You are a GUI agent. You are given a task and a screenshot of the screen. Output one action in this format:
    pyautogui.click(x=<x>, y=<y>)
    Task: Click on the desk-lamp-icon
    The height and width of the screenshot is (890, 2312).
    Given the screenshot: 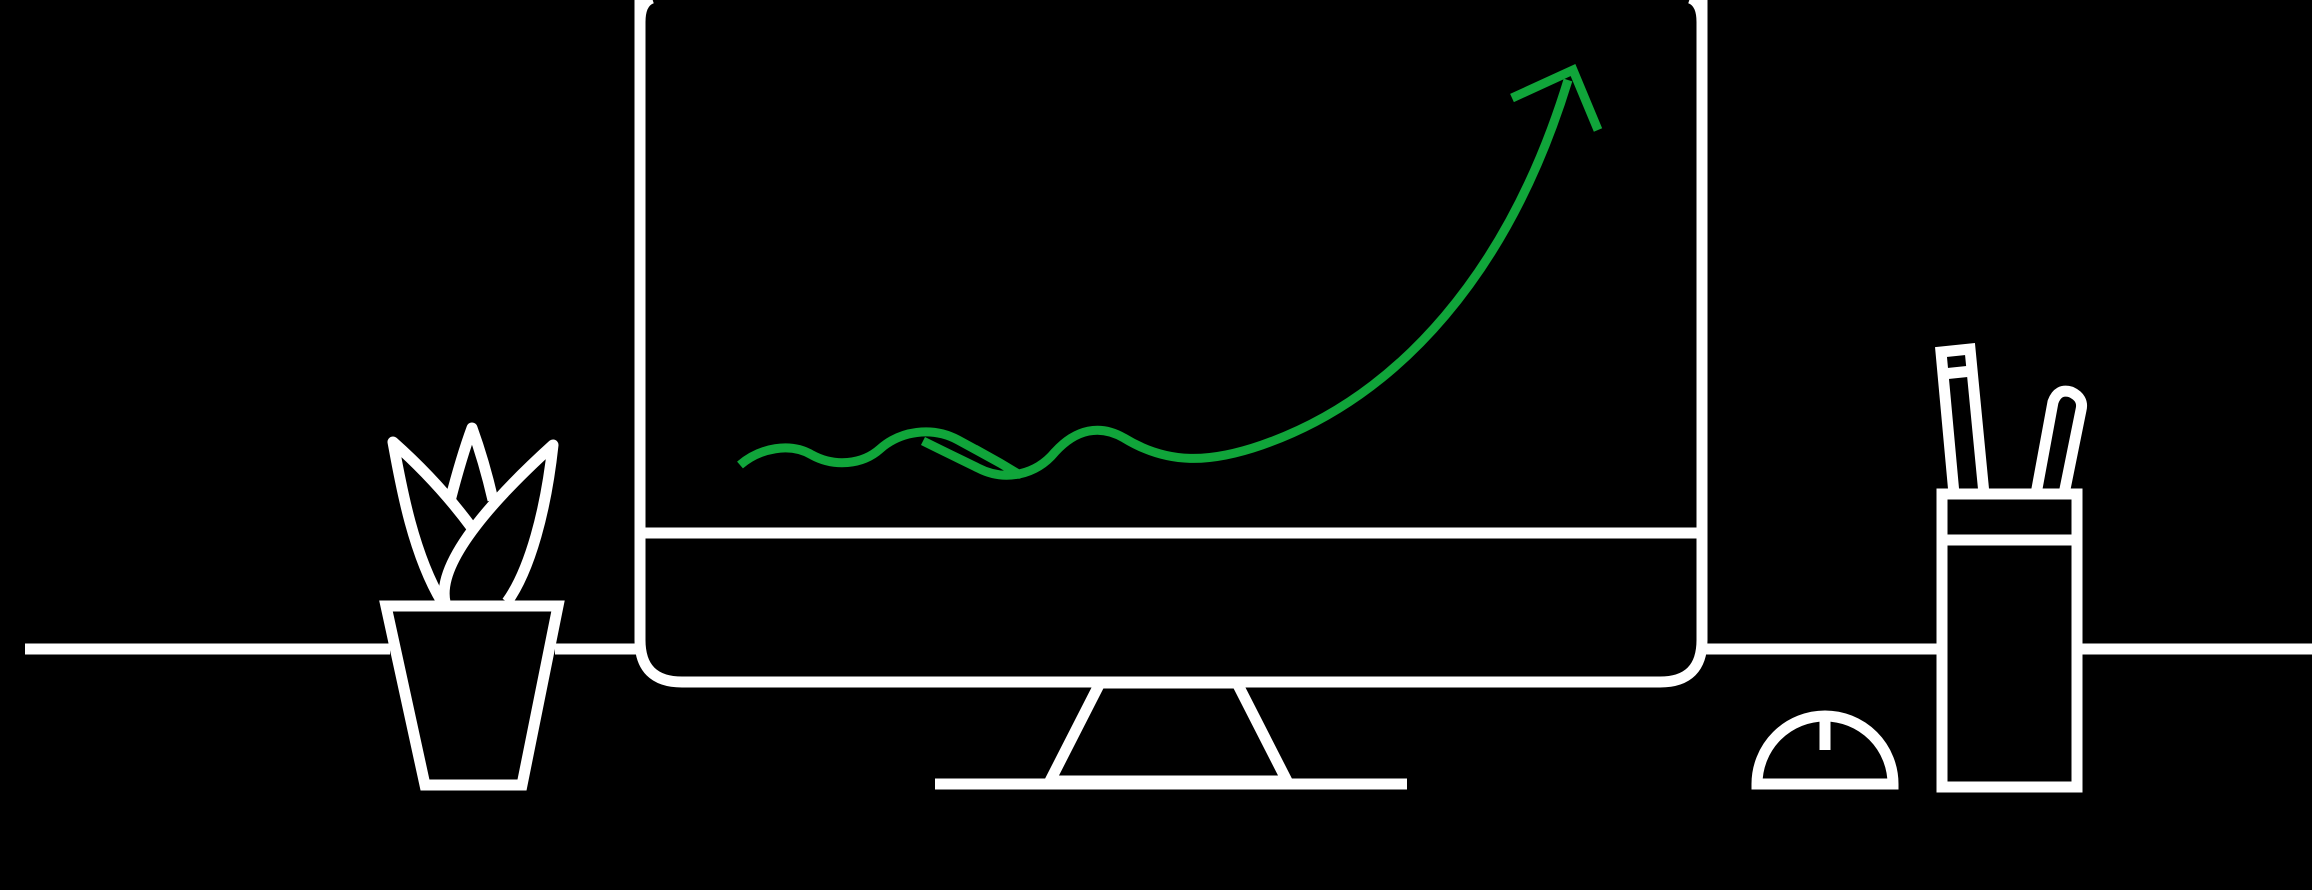 What is the action you would take?
    pyautogui.click(x=1825, y=750)
    